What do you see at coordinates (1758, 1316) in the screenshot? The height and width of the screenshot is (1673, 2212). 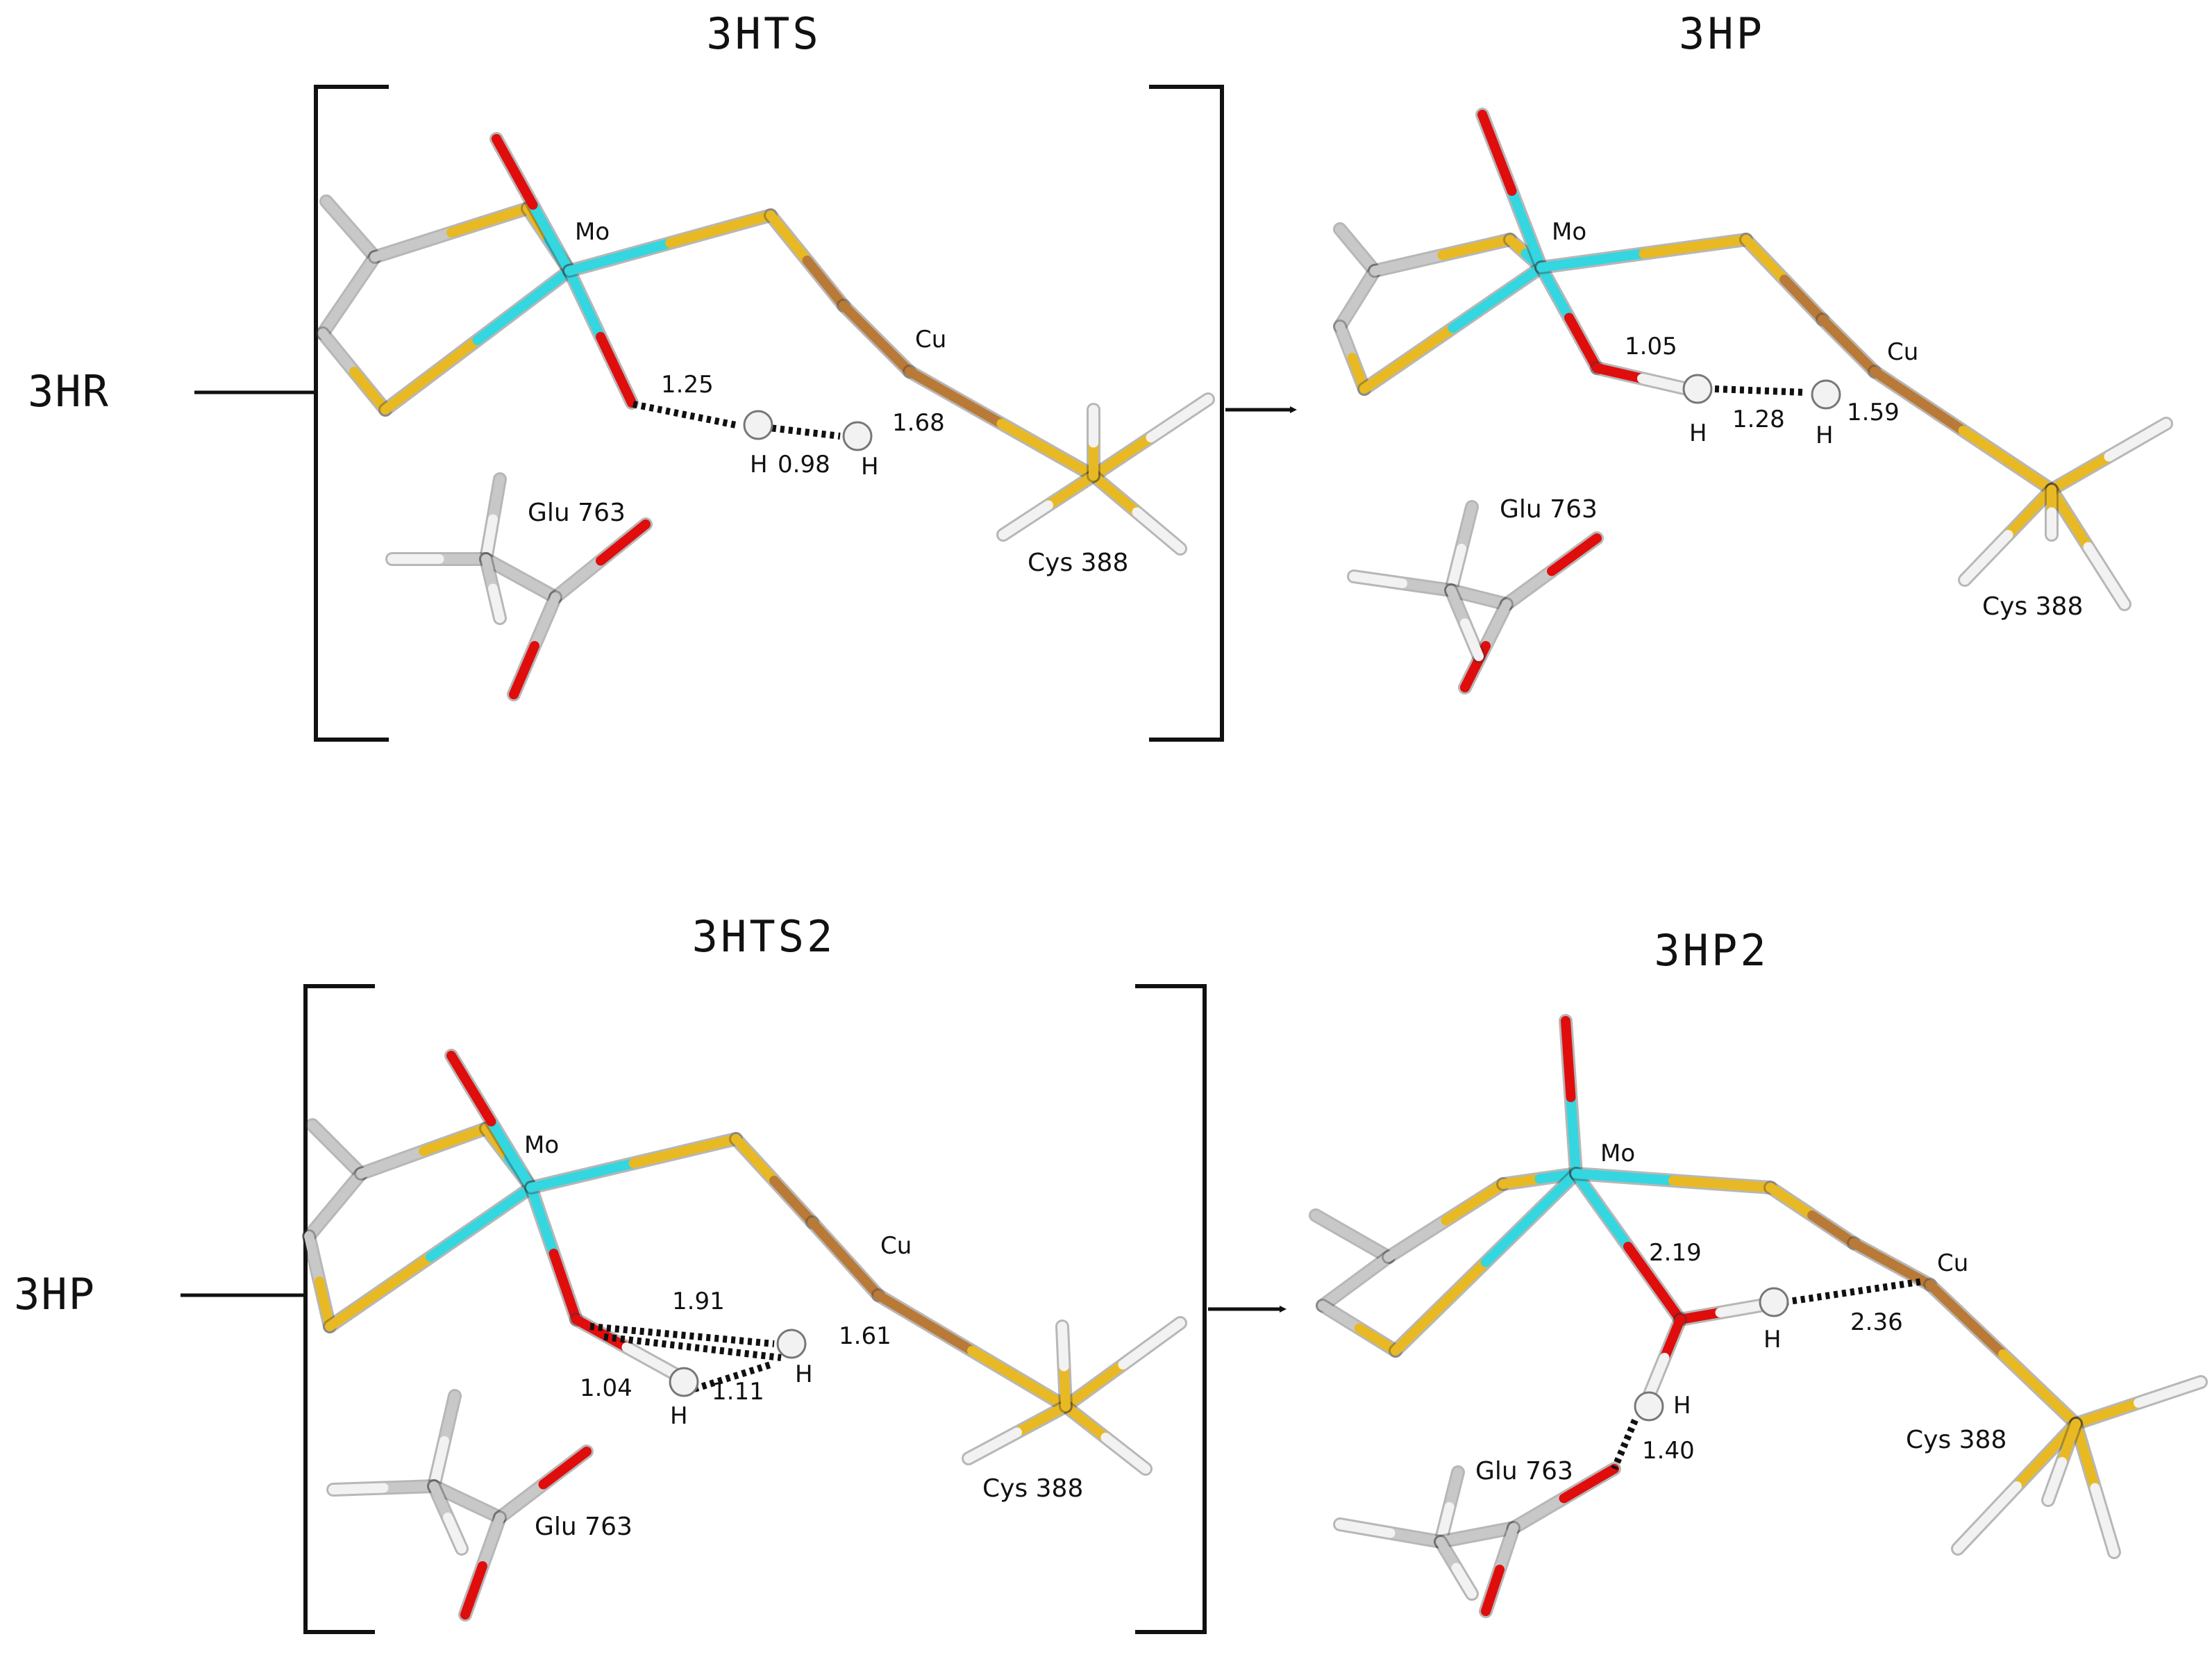 I see `structure-3hp2` at bounding box center [1758, 1316].